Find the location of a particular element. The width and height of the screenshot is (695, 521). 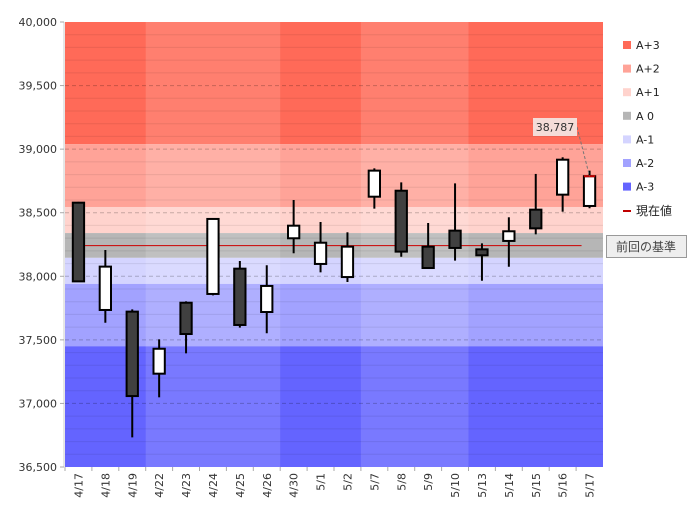

candle-4/19 is located at coordinates (132, 373).